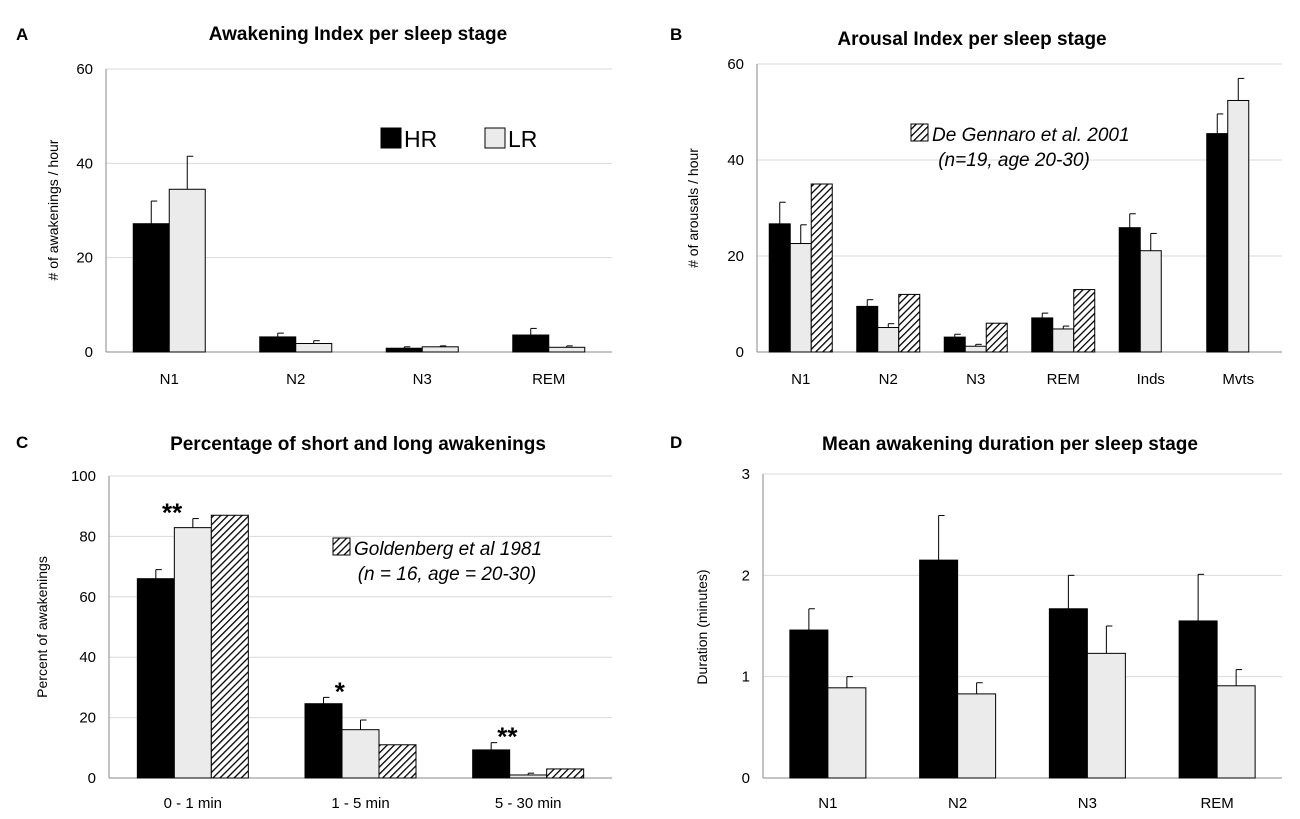  Describe the element at coordinates (676, 442) in the screenshot. I see `panel-letter-d: D` at that location.